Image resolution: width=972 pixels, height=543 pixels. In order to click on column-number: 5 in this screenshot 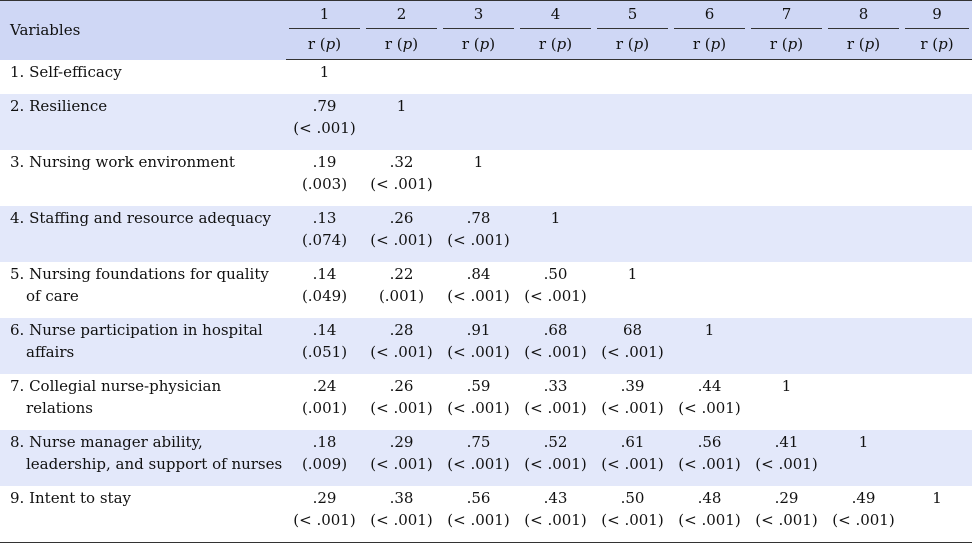, I will do `click(632, 16)`.